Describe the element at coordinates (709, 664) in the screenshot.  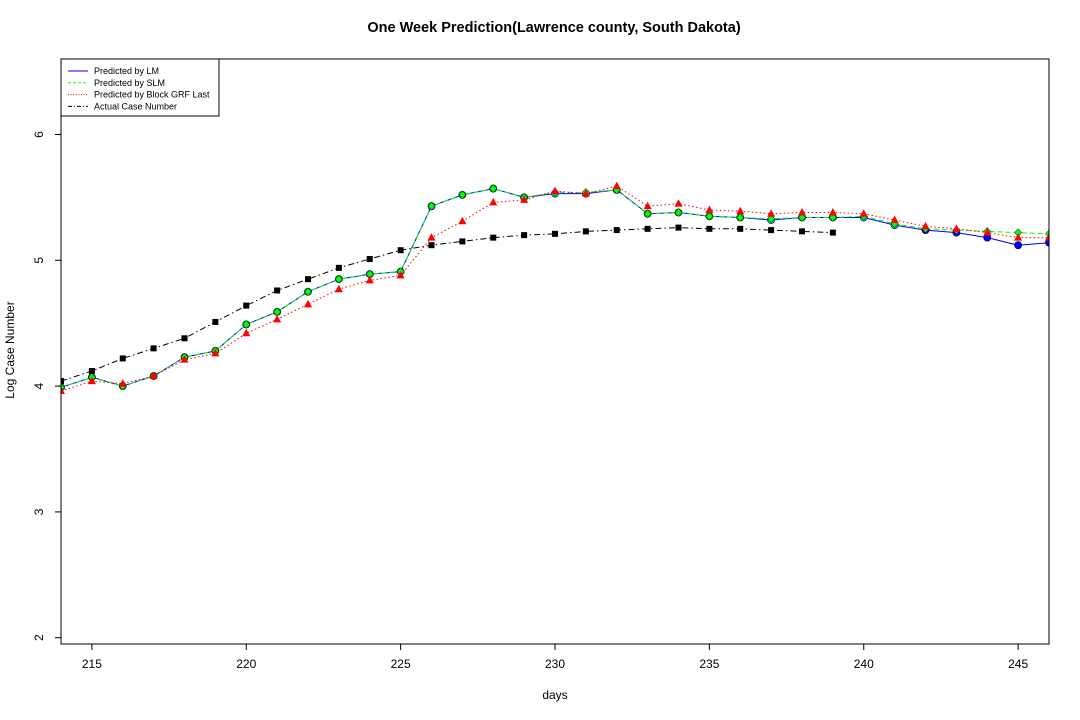
I see `x-tick-label: 235` at that location.